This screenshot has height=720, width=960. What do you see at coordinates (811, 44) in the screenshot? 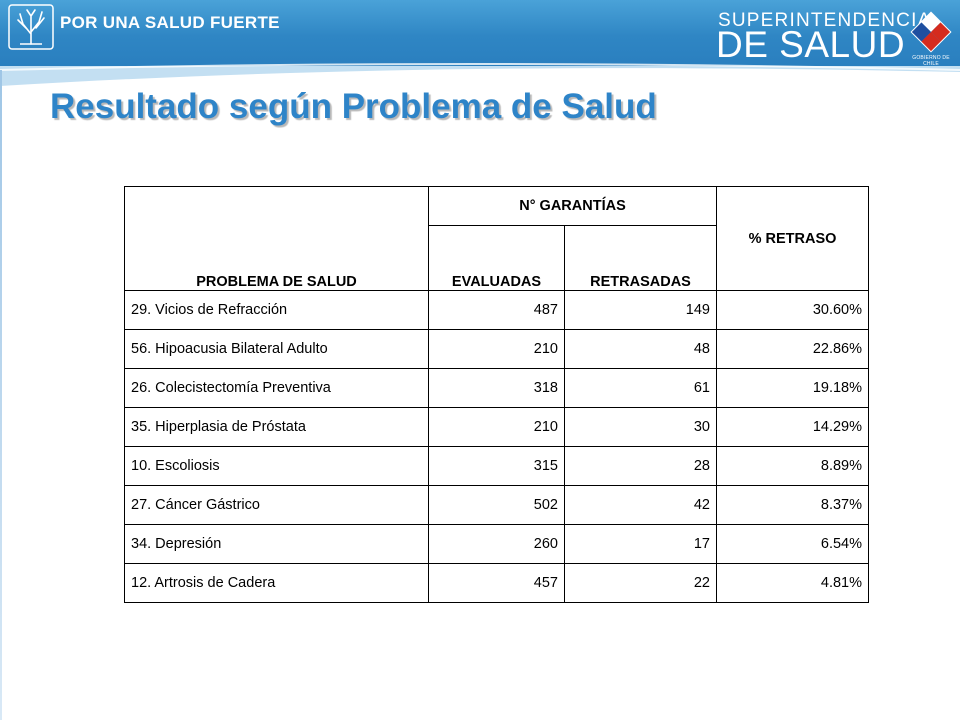
I see `brand-name-main: DE SALUD` at bounding box center [811, 44].